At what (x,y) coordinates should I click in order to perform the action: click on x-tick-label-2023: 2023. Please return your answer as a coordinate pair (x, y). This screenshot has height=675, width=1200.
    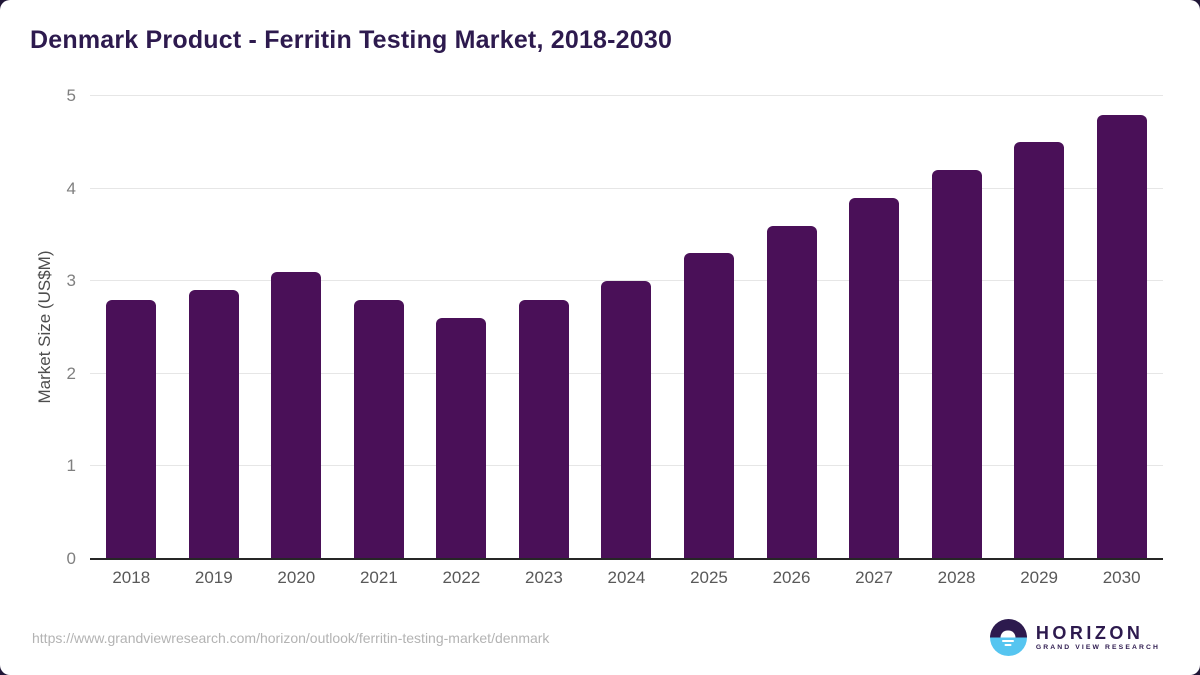
    Looking at the image, I should click on (544, 577).